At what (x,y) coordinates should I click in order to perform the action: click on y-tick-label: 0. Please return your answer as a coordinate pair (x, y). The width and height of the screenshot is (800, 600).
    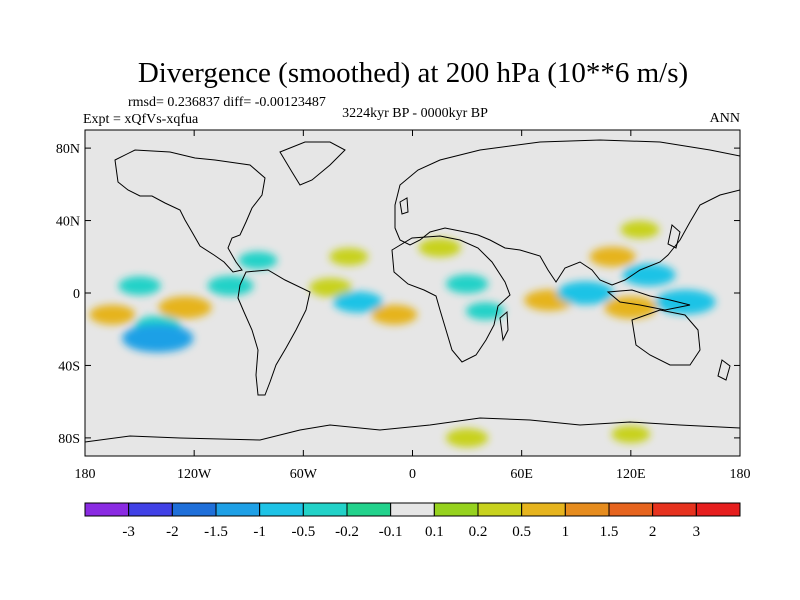
    Looking at the image, I should click on (76, 294).